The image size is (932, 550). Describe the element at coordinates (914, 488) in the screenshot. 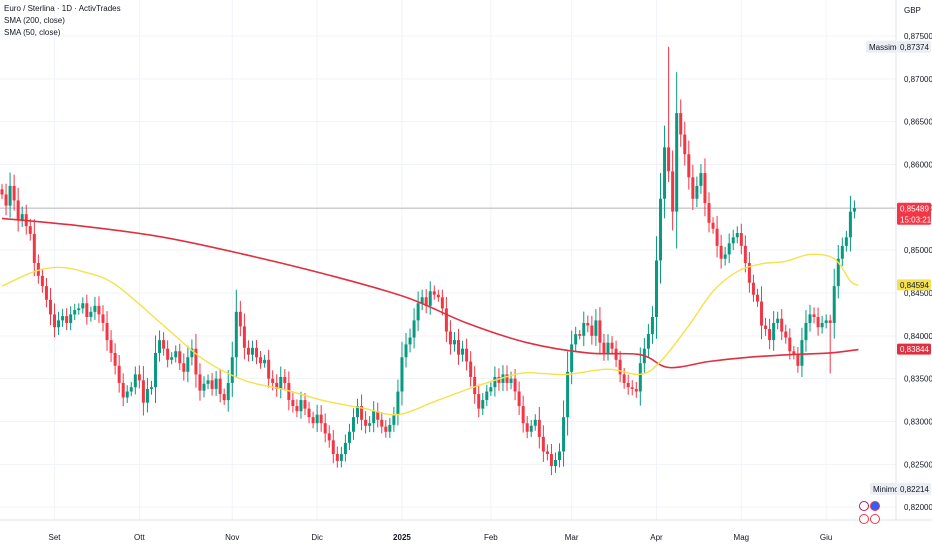

I see `min-value-bg` at that location.